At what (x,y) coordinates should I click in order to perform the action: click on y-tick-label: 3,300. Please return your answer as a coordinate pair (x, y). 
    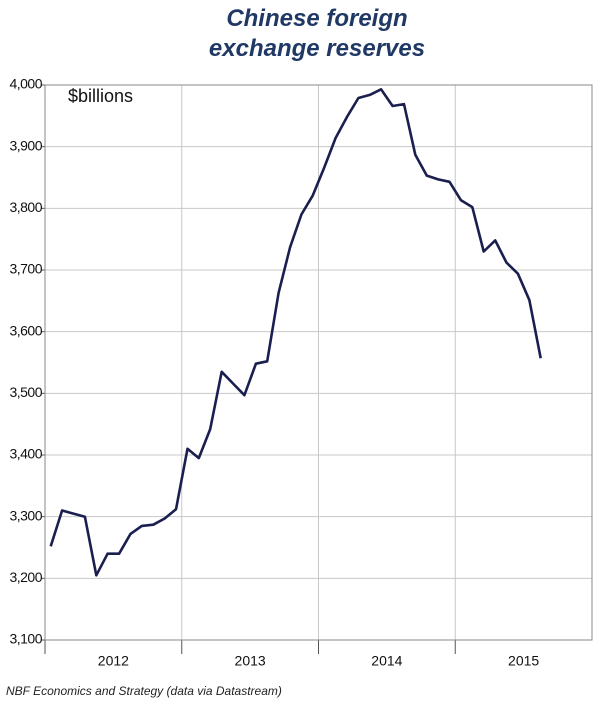
    Looking at the image, I should click on (25, 515).